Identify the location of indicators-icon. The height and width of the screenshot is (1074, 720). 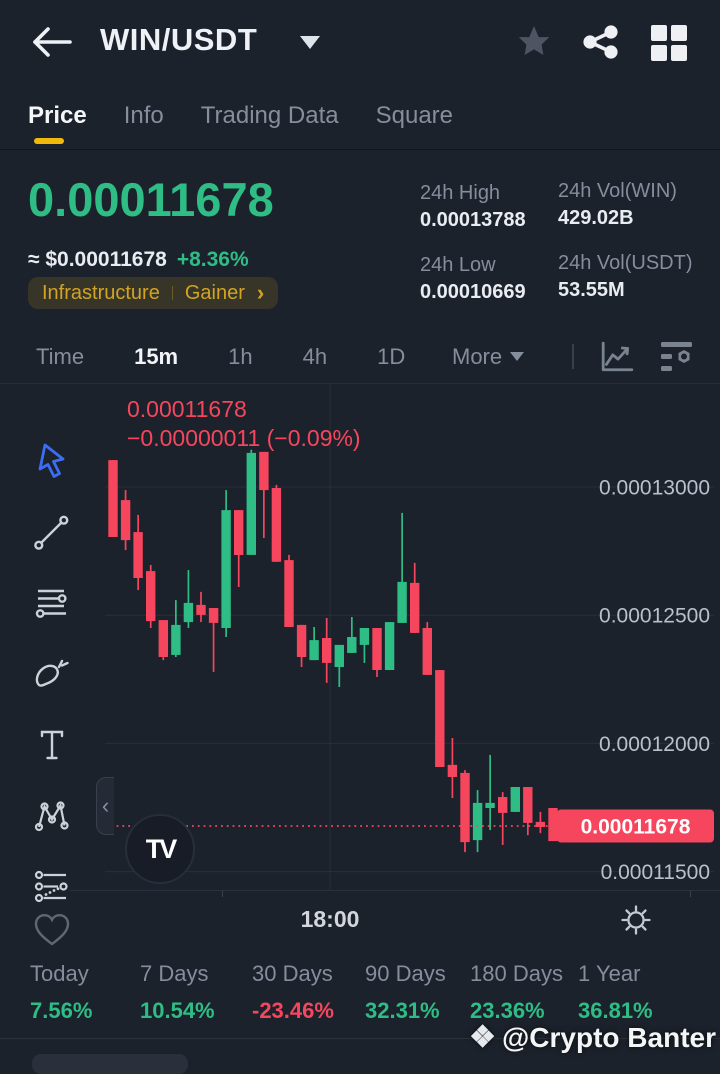
(676, 356).